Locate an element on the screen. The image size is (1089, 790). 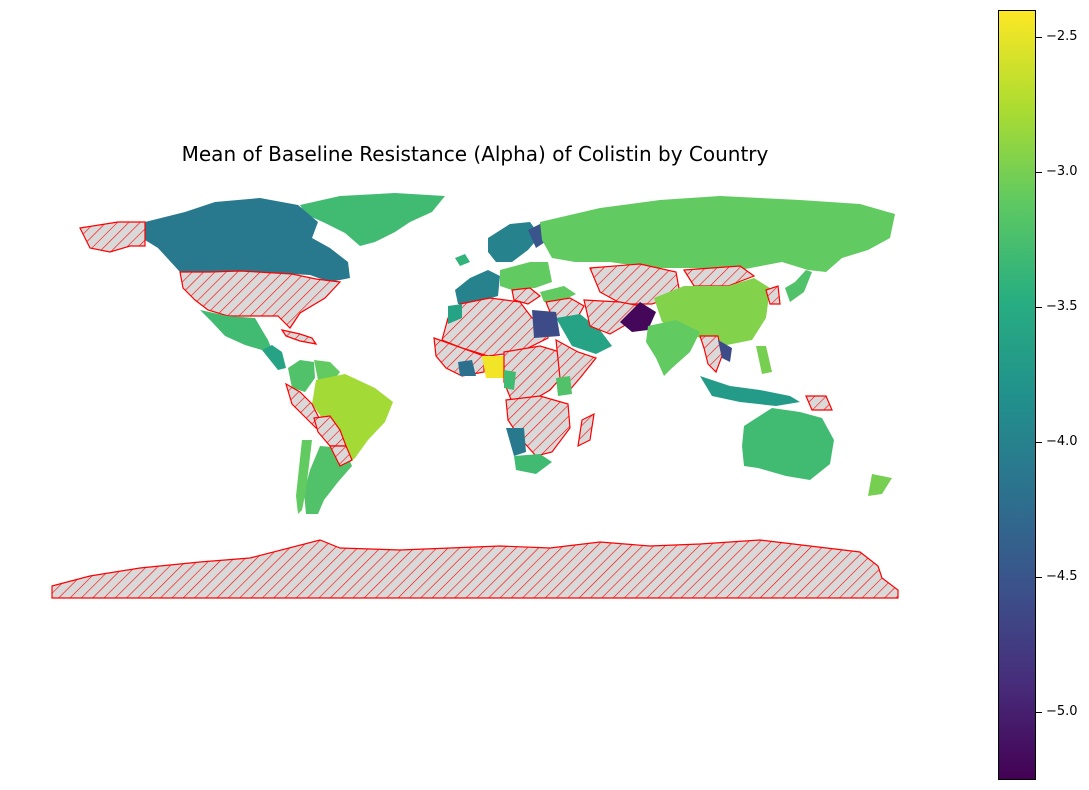
region-central-america is located at coordinates (274, 357).